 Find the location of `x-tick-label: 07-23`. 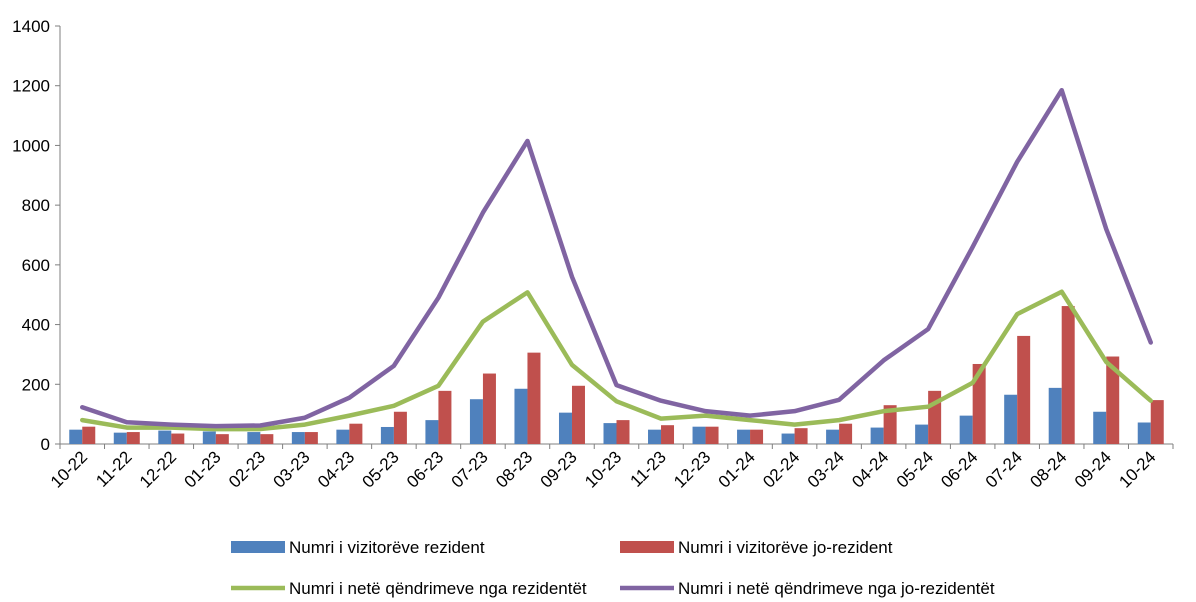

x-tick-label: 07-23 is located at coordinates (470, 469).